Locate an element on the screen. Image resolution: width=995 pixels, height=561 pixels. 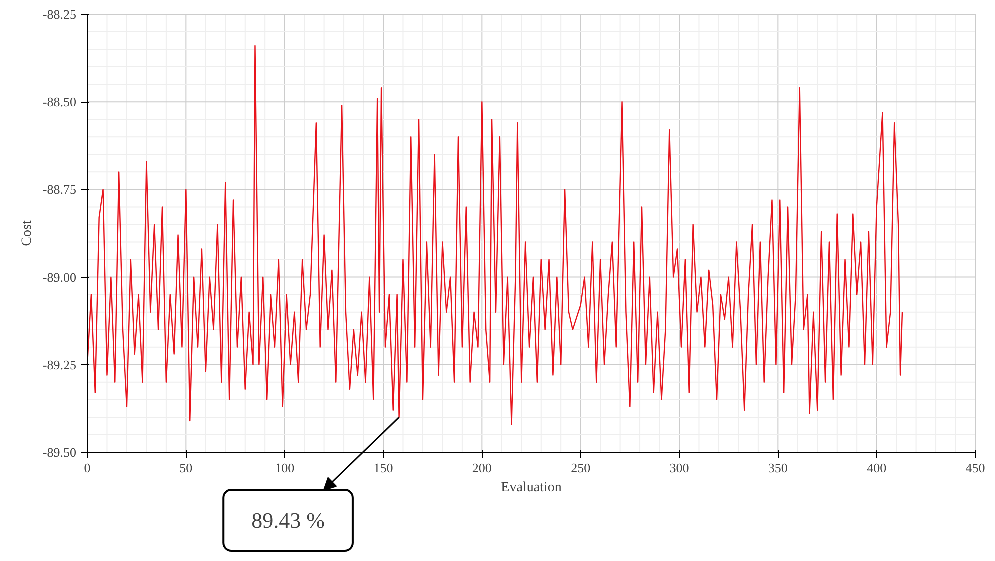
y-tick-label: -88.75 is located at coordinates (59, 190).